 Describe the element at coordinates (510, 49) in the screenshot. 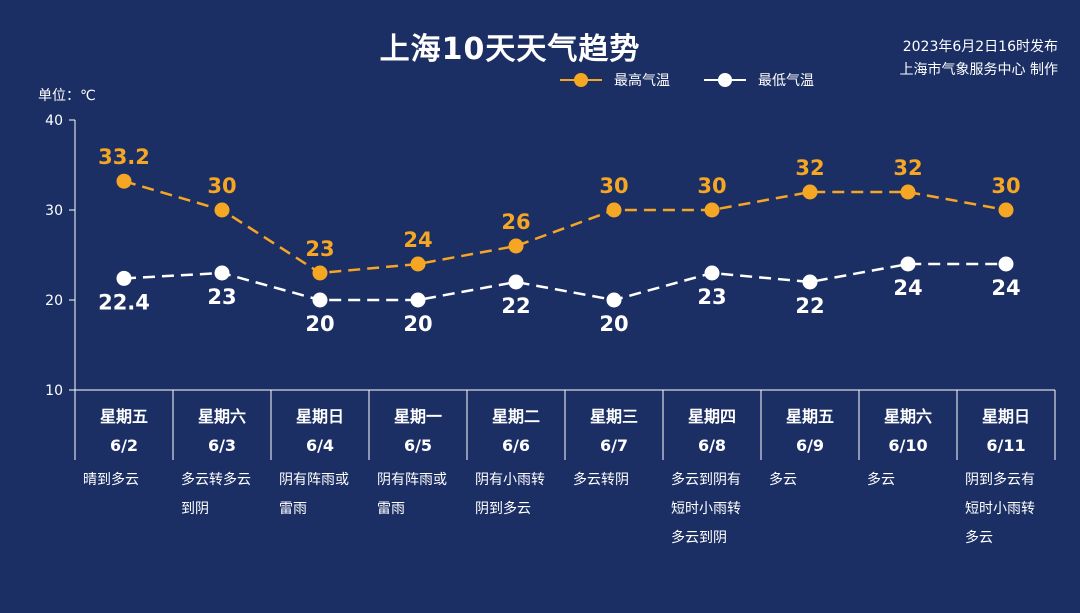

I see `chart-title: 上海10天天气趋势` at that location.